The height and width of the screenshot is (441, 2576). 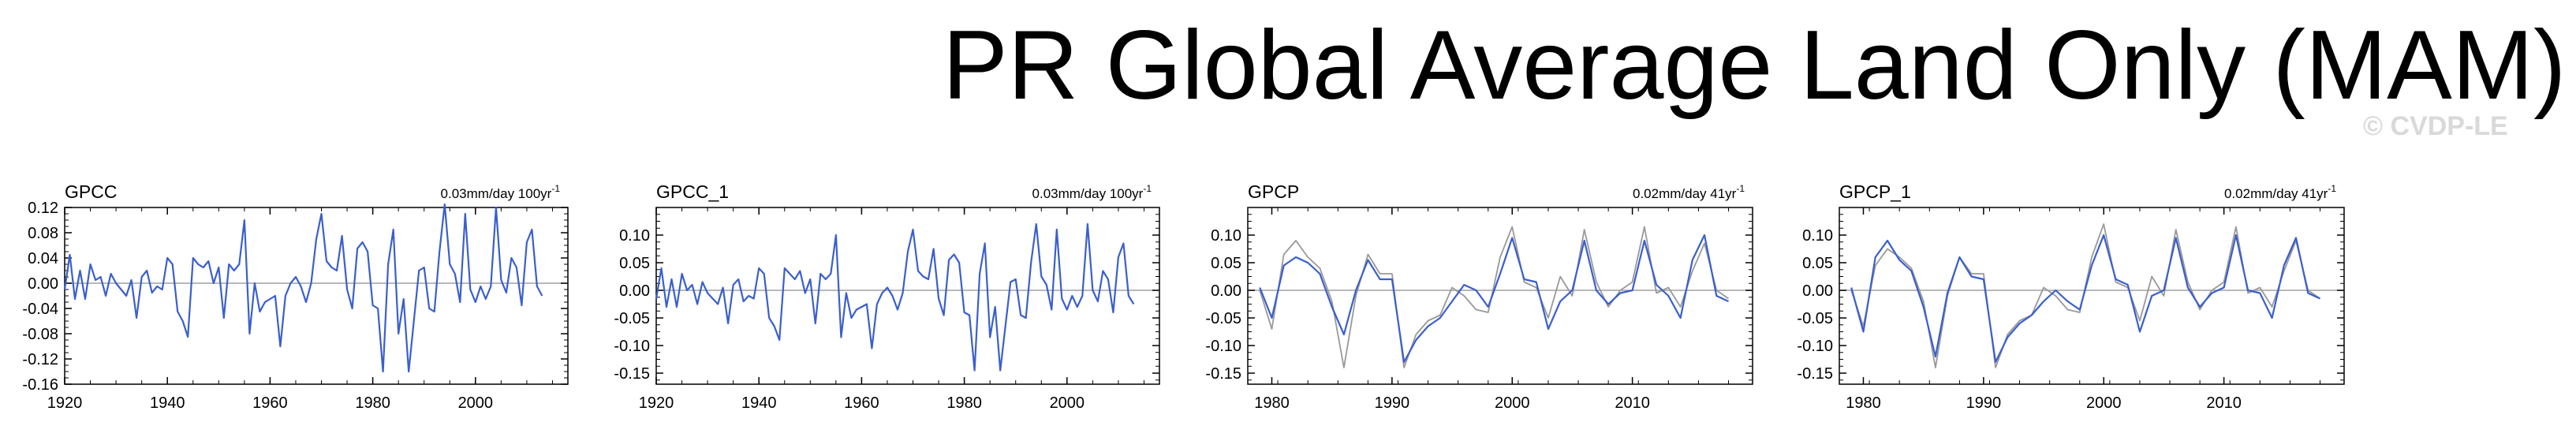 What do you see at coordinates (1875, 191) in the screenshot?
I see `panel-title: GPCP_1` at bounding box center [1875, 191].